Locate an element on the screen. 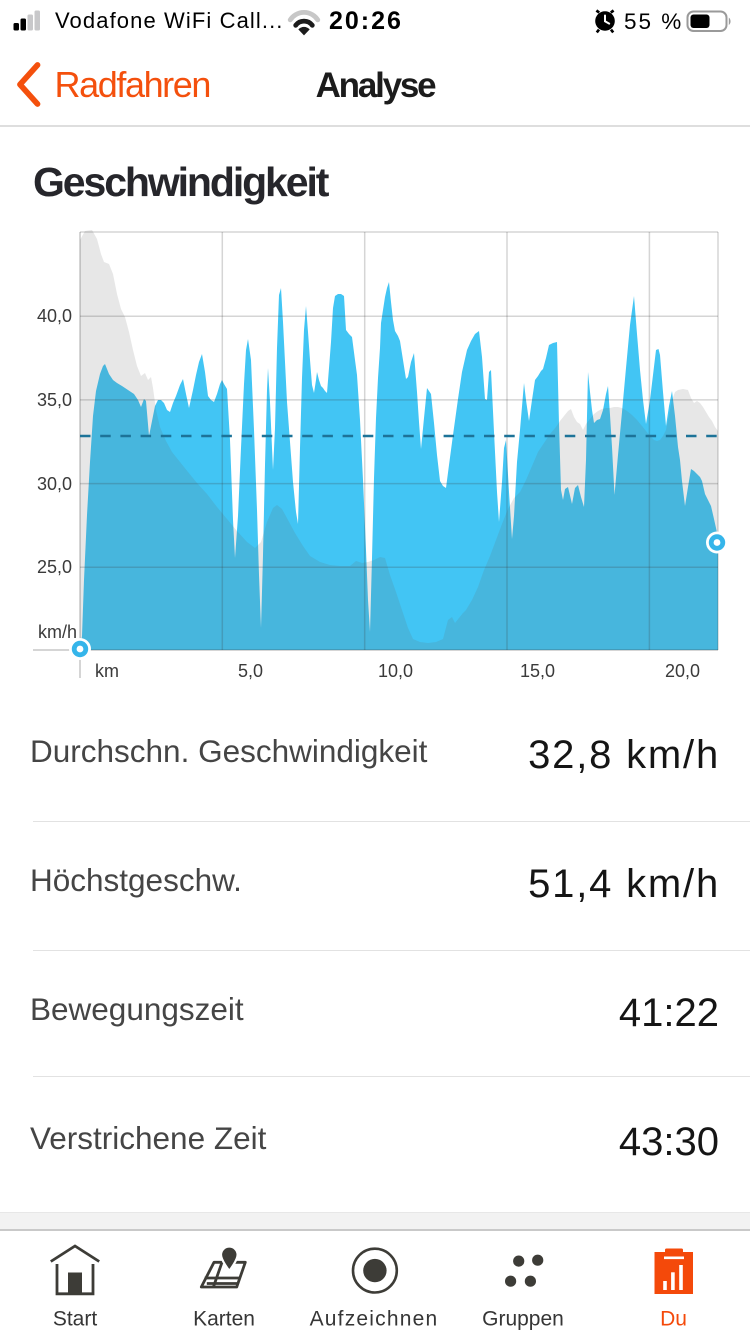 This screenshot has height=1334, width=750. svg-text: 20,0 is located at coordinates (682, 671).